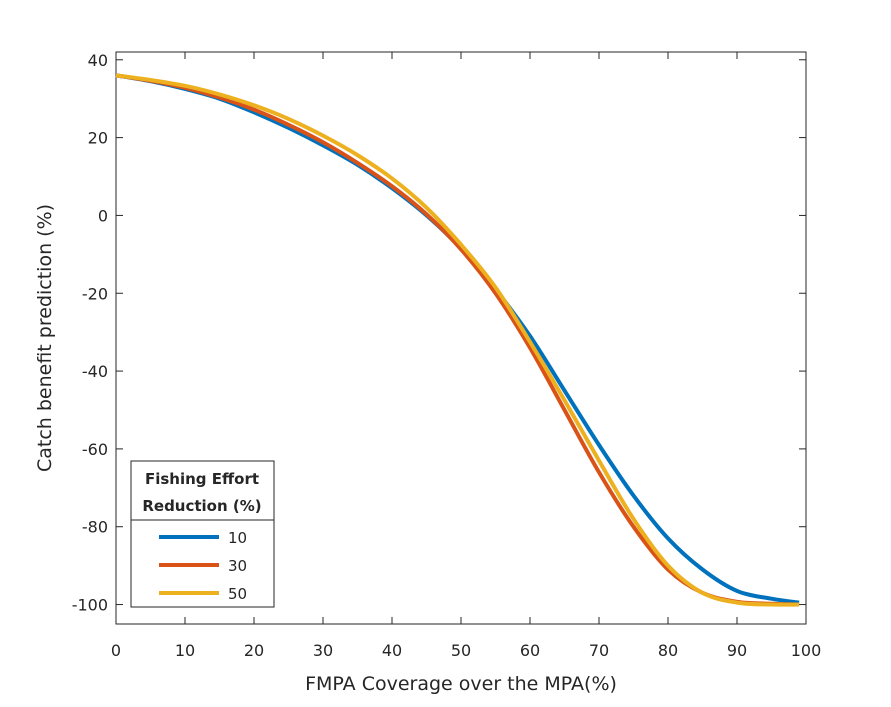 The height and width of the screenshot is (707, 891). Describe the element at coordinates (392, 650) in the screenshot. I see `x-tick-label: 40` at that location.